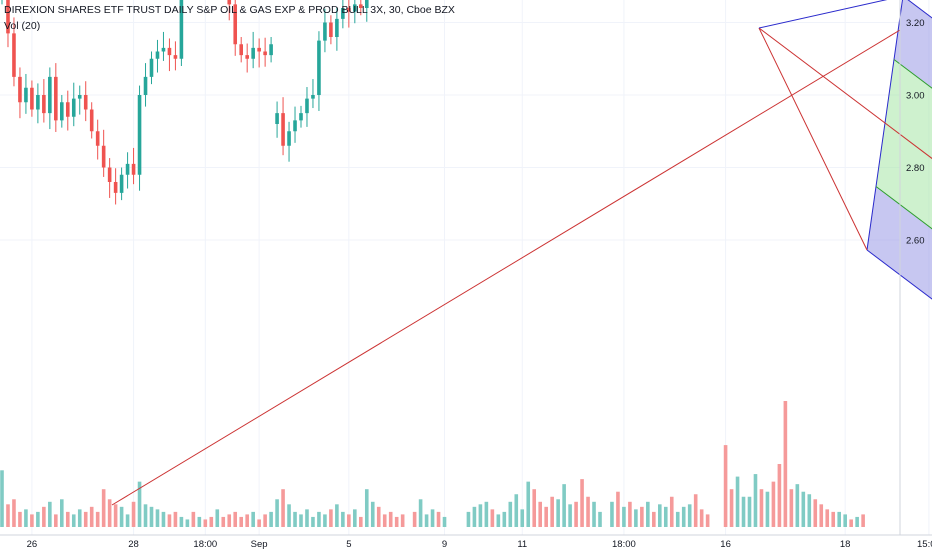 The image size is (932, 550). I want to click on x-tick-label: 18, so click(845, 544).